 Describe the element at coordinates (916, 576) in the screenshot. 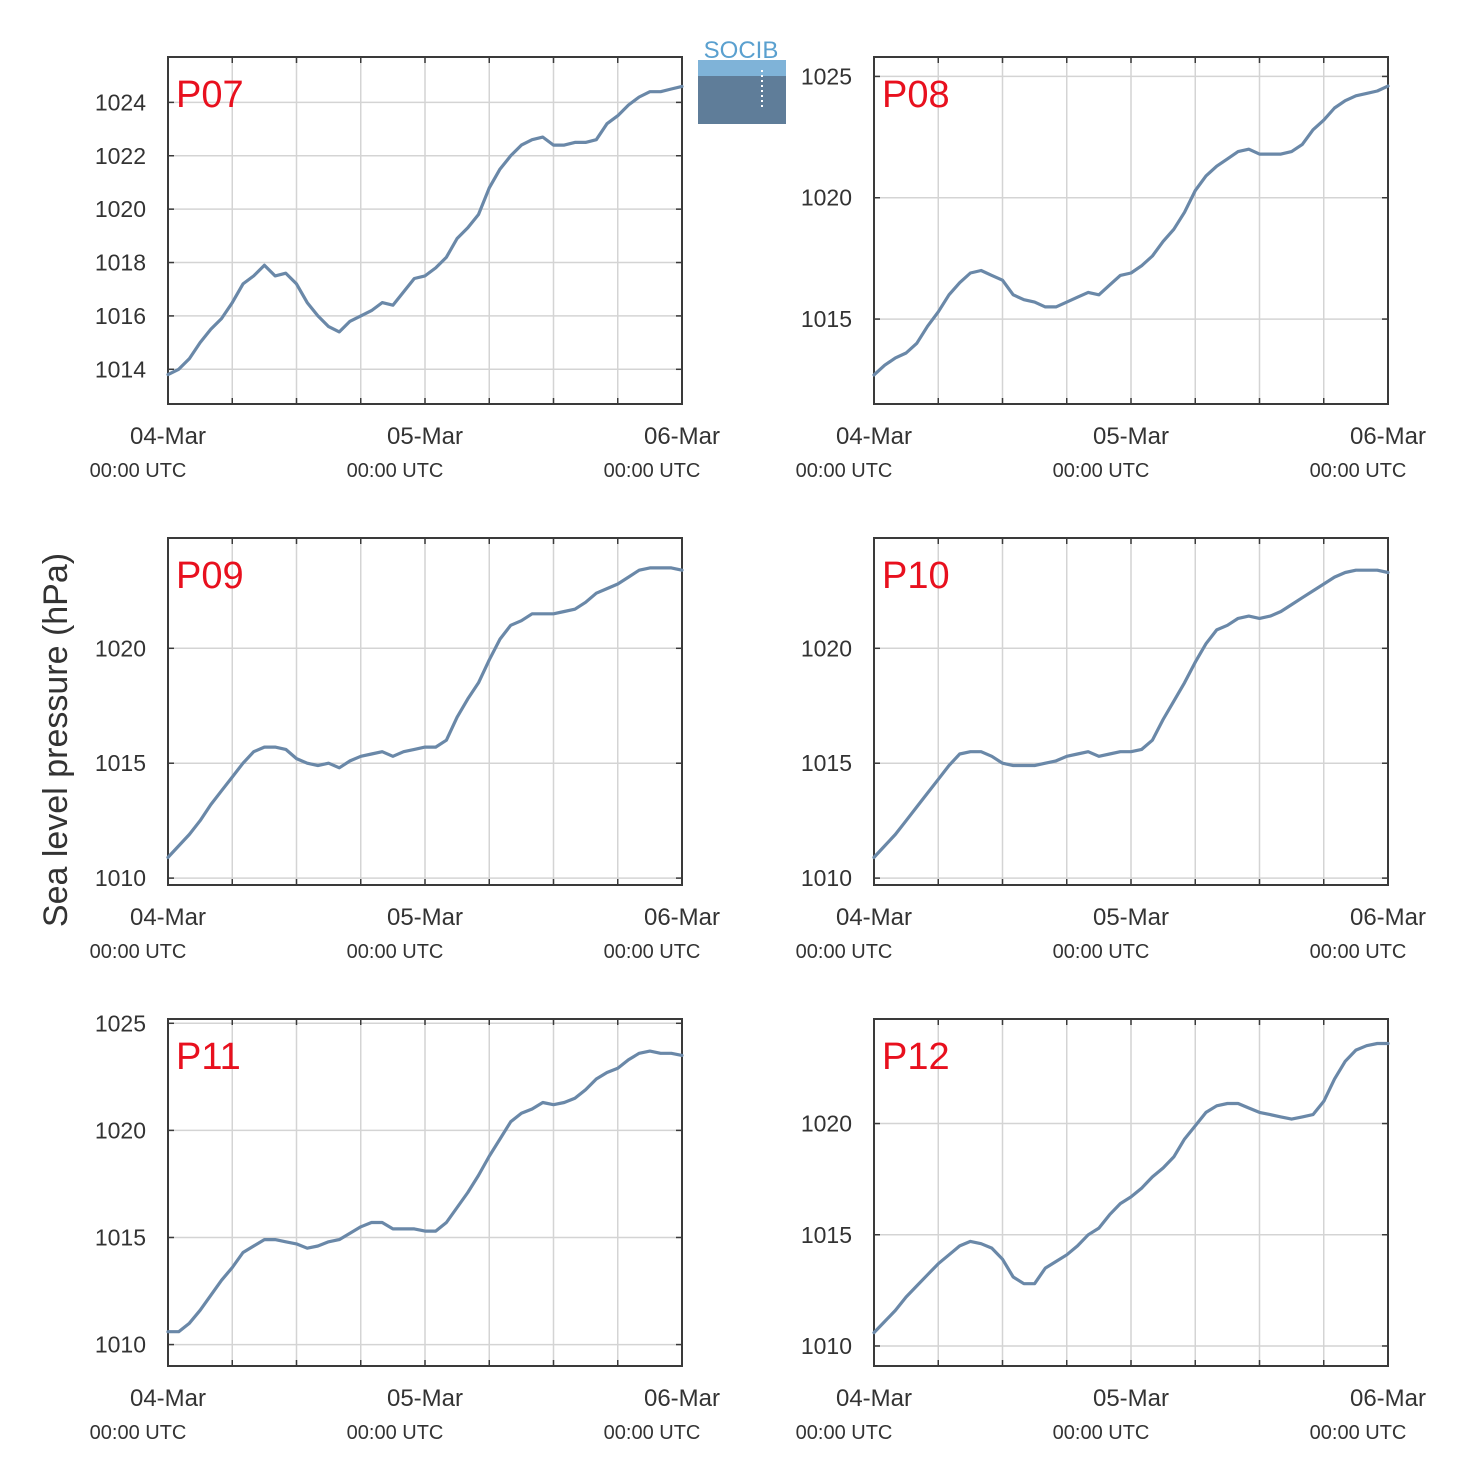

I see `station-label: P10` at that location.